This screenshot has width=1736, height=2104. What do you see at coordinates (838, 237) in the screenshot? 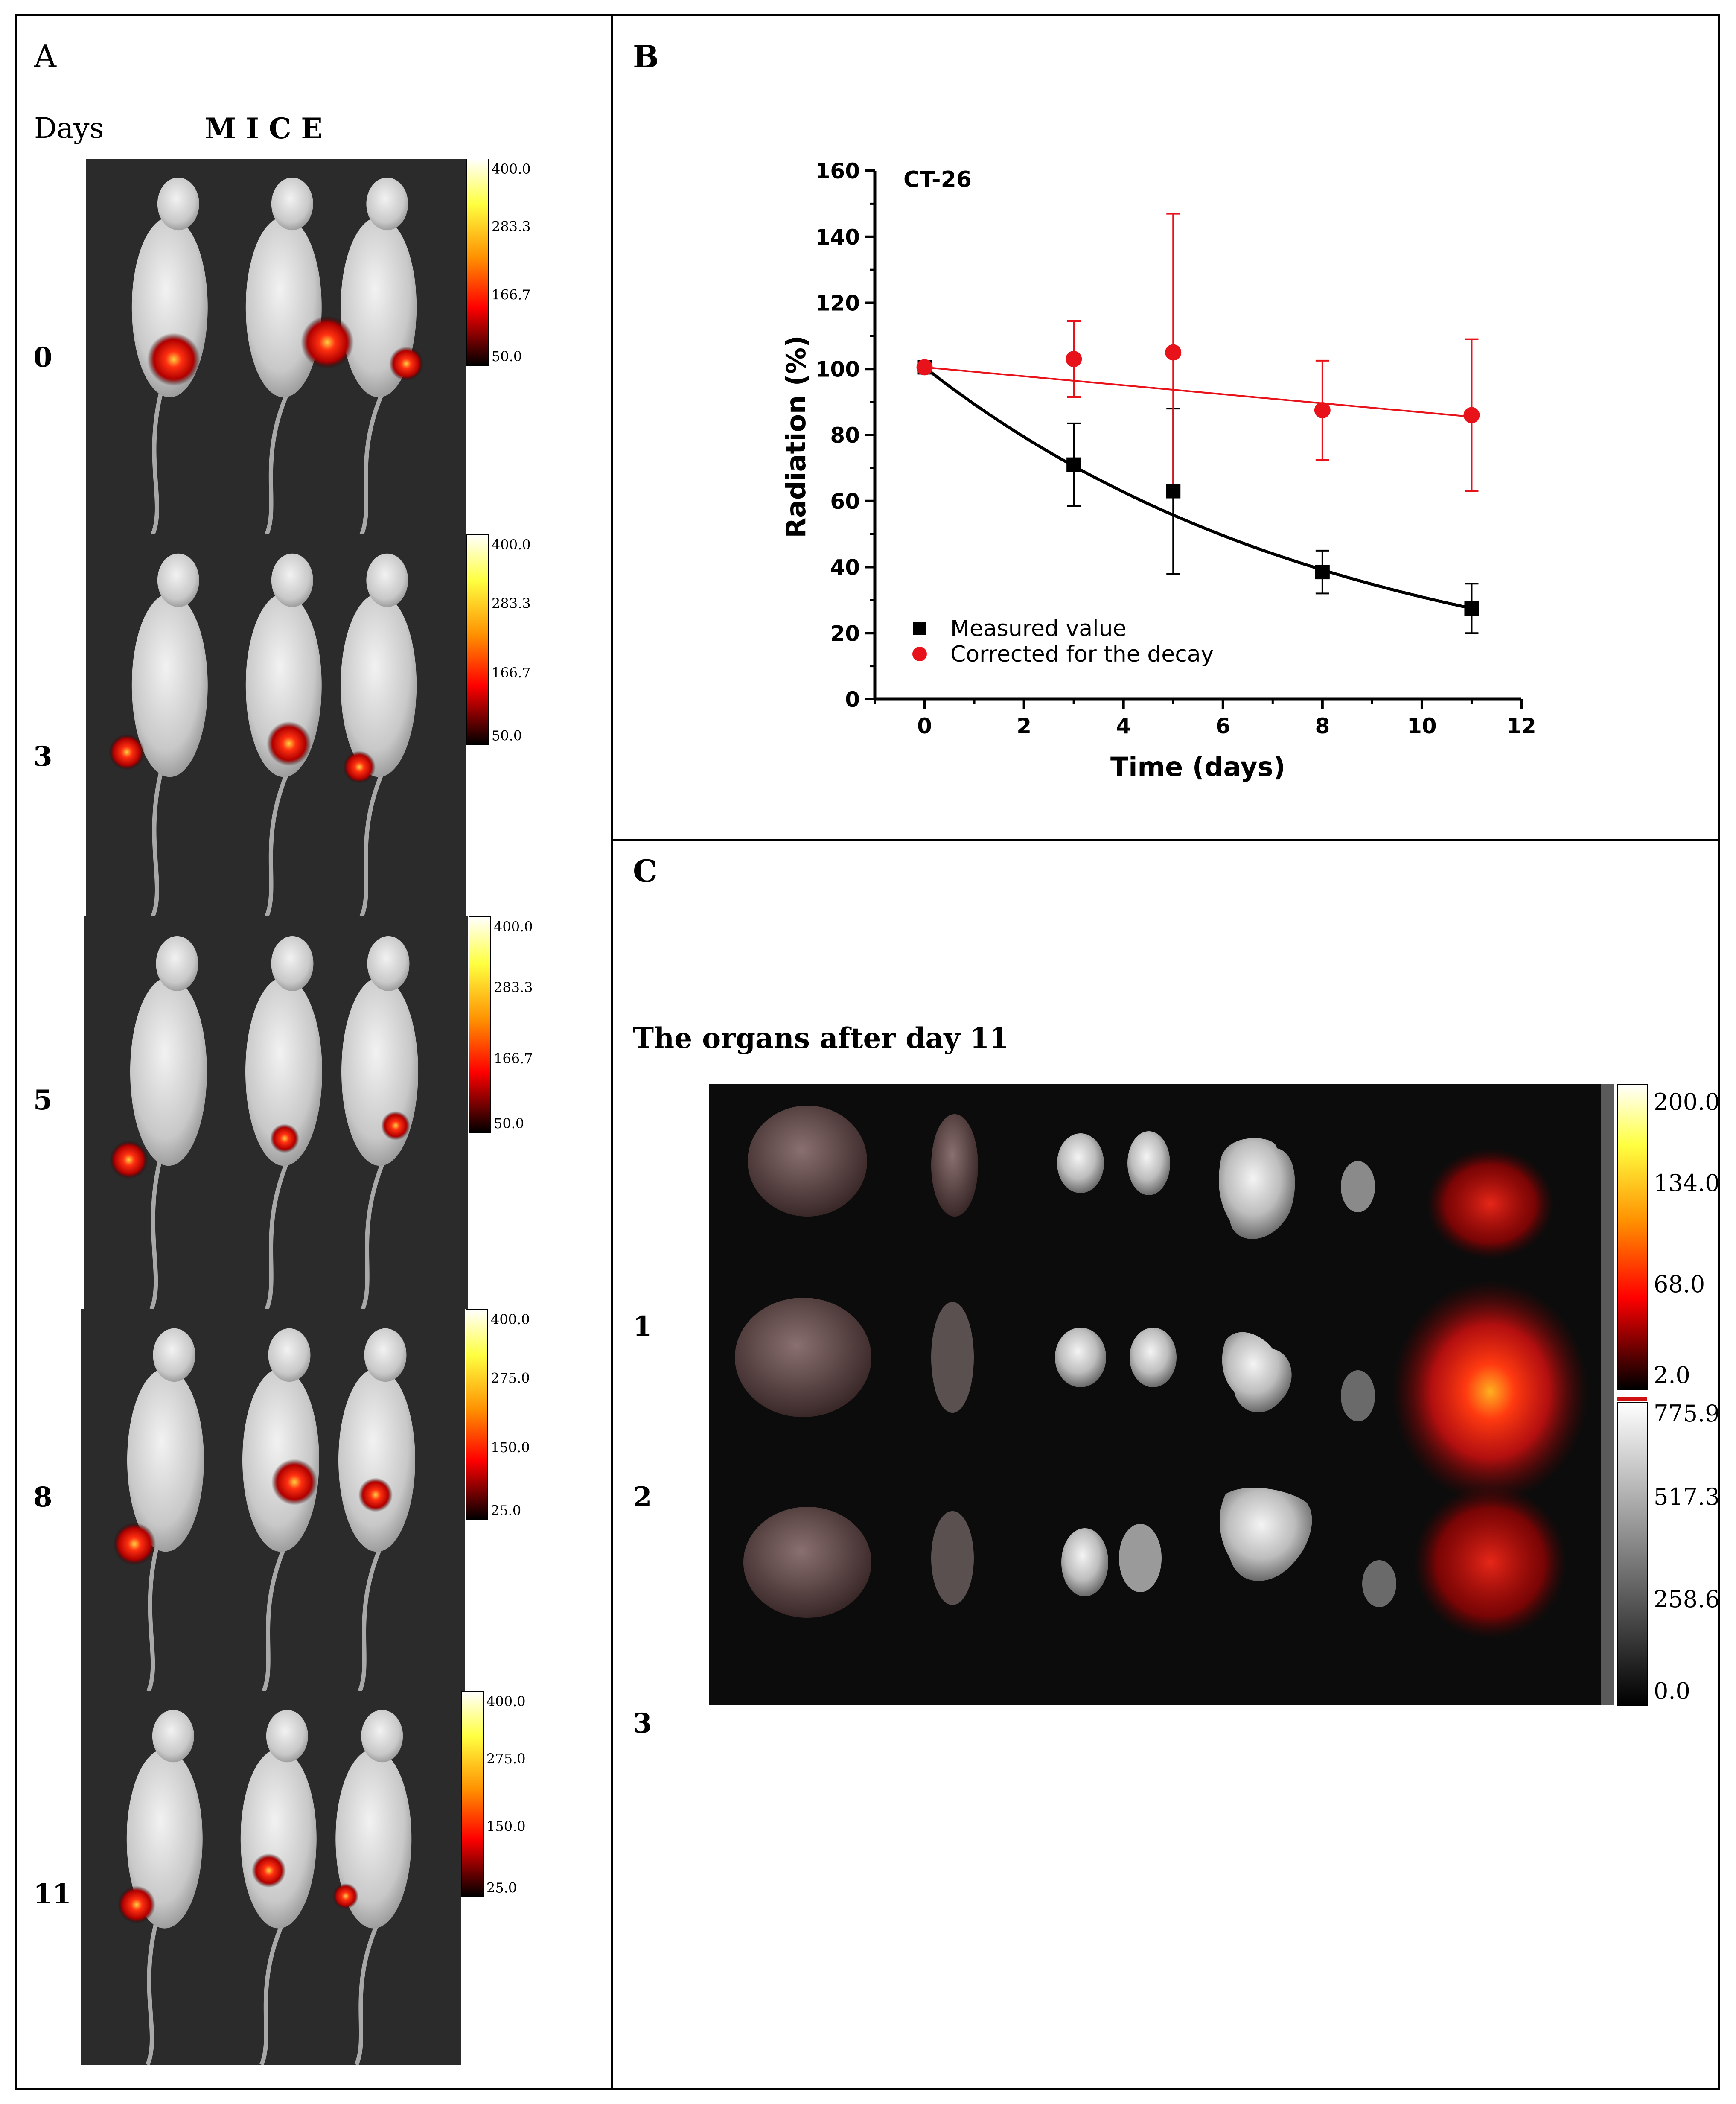
I see `y-tick-label: 140` at bounding box center [838, 237].